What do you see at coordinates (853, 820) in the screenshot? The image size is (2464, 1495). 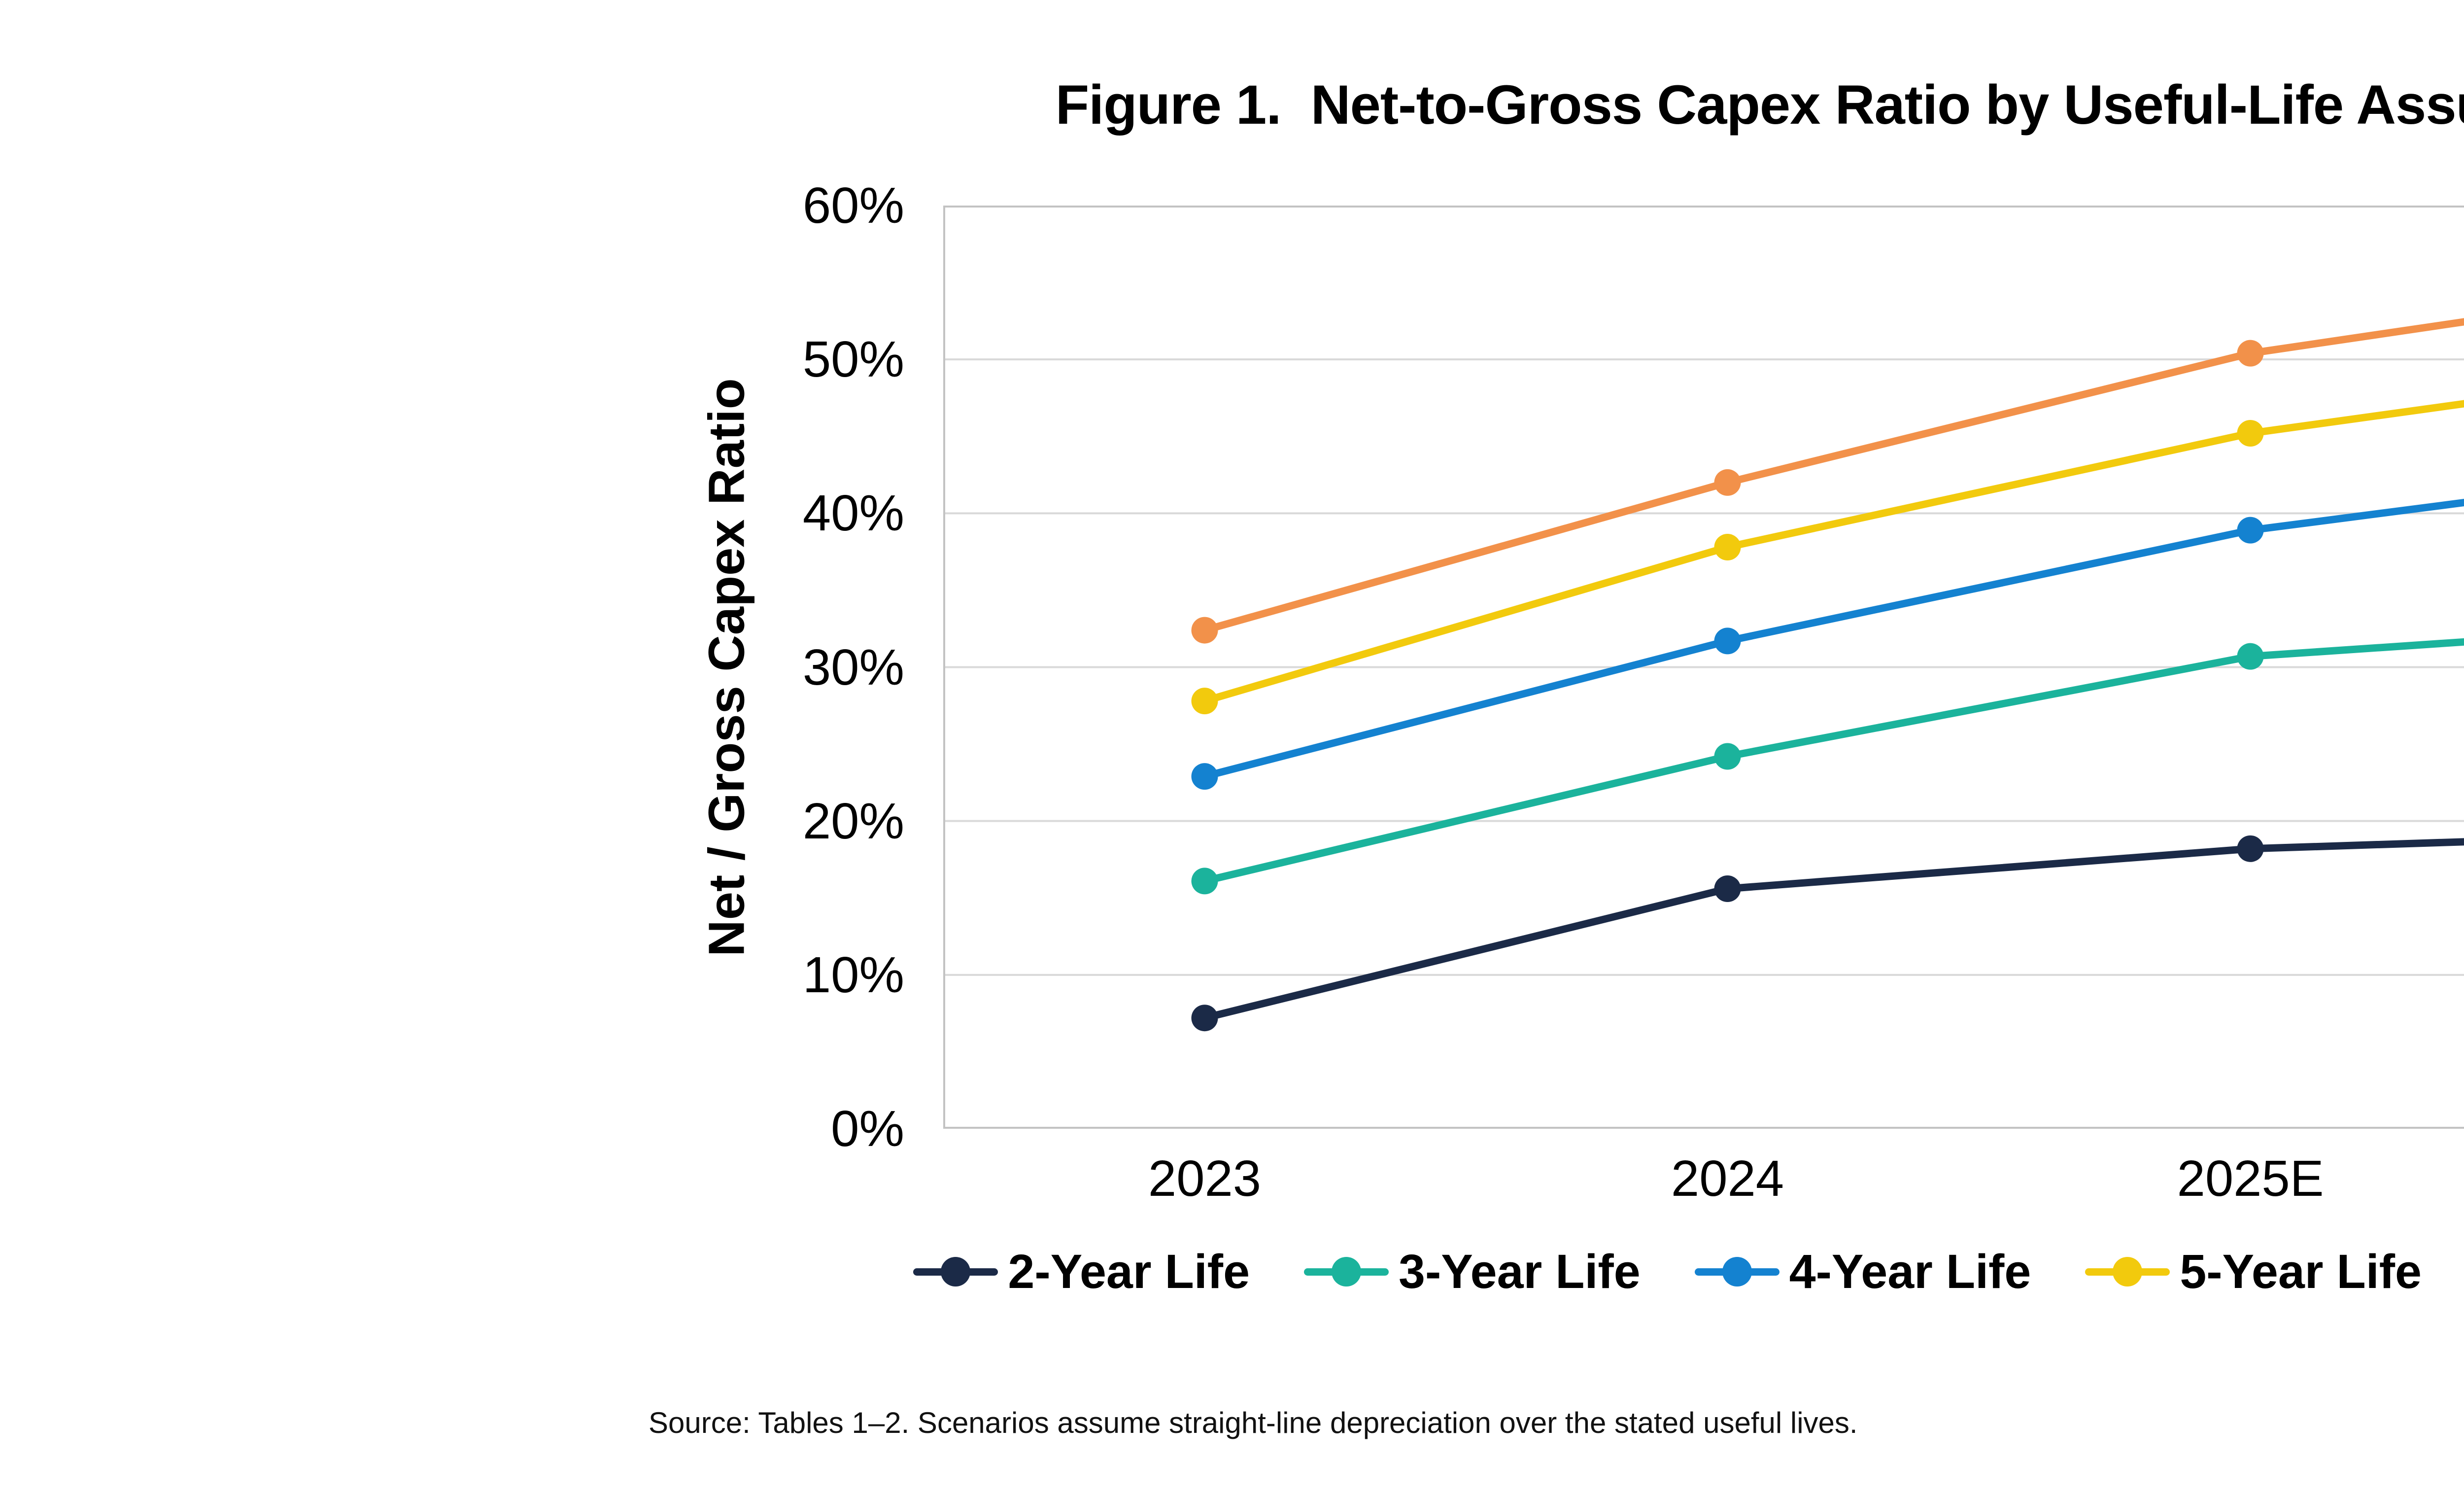 I see `y-tick-label: 20%` at bounding box center [853, 820].